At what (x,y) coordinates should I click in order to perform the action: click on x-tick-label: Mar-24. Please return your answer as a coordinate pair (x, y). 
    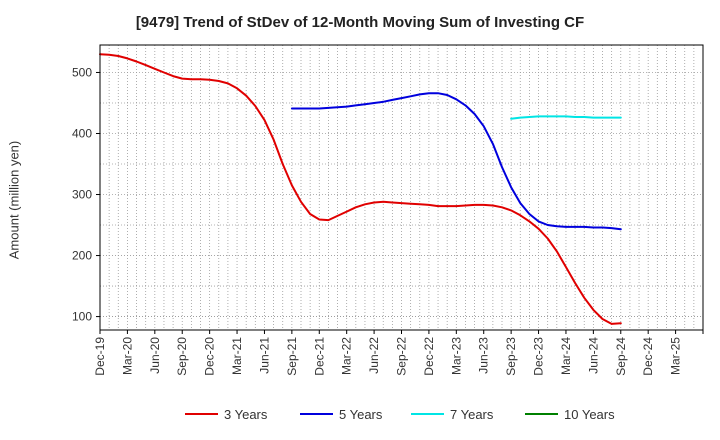
    Looking at the image, I should click on (566, 356).